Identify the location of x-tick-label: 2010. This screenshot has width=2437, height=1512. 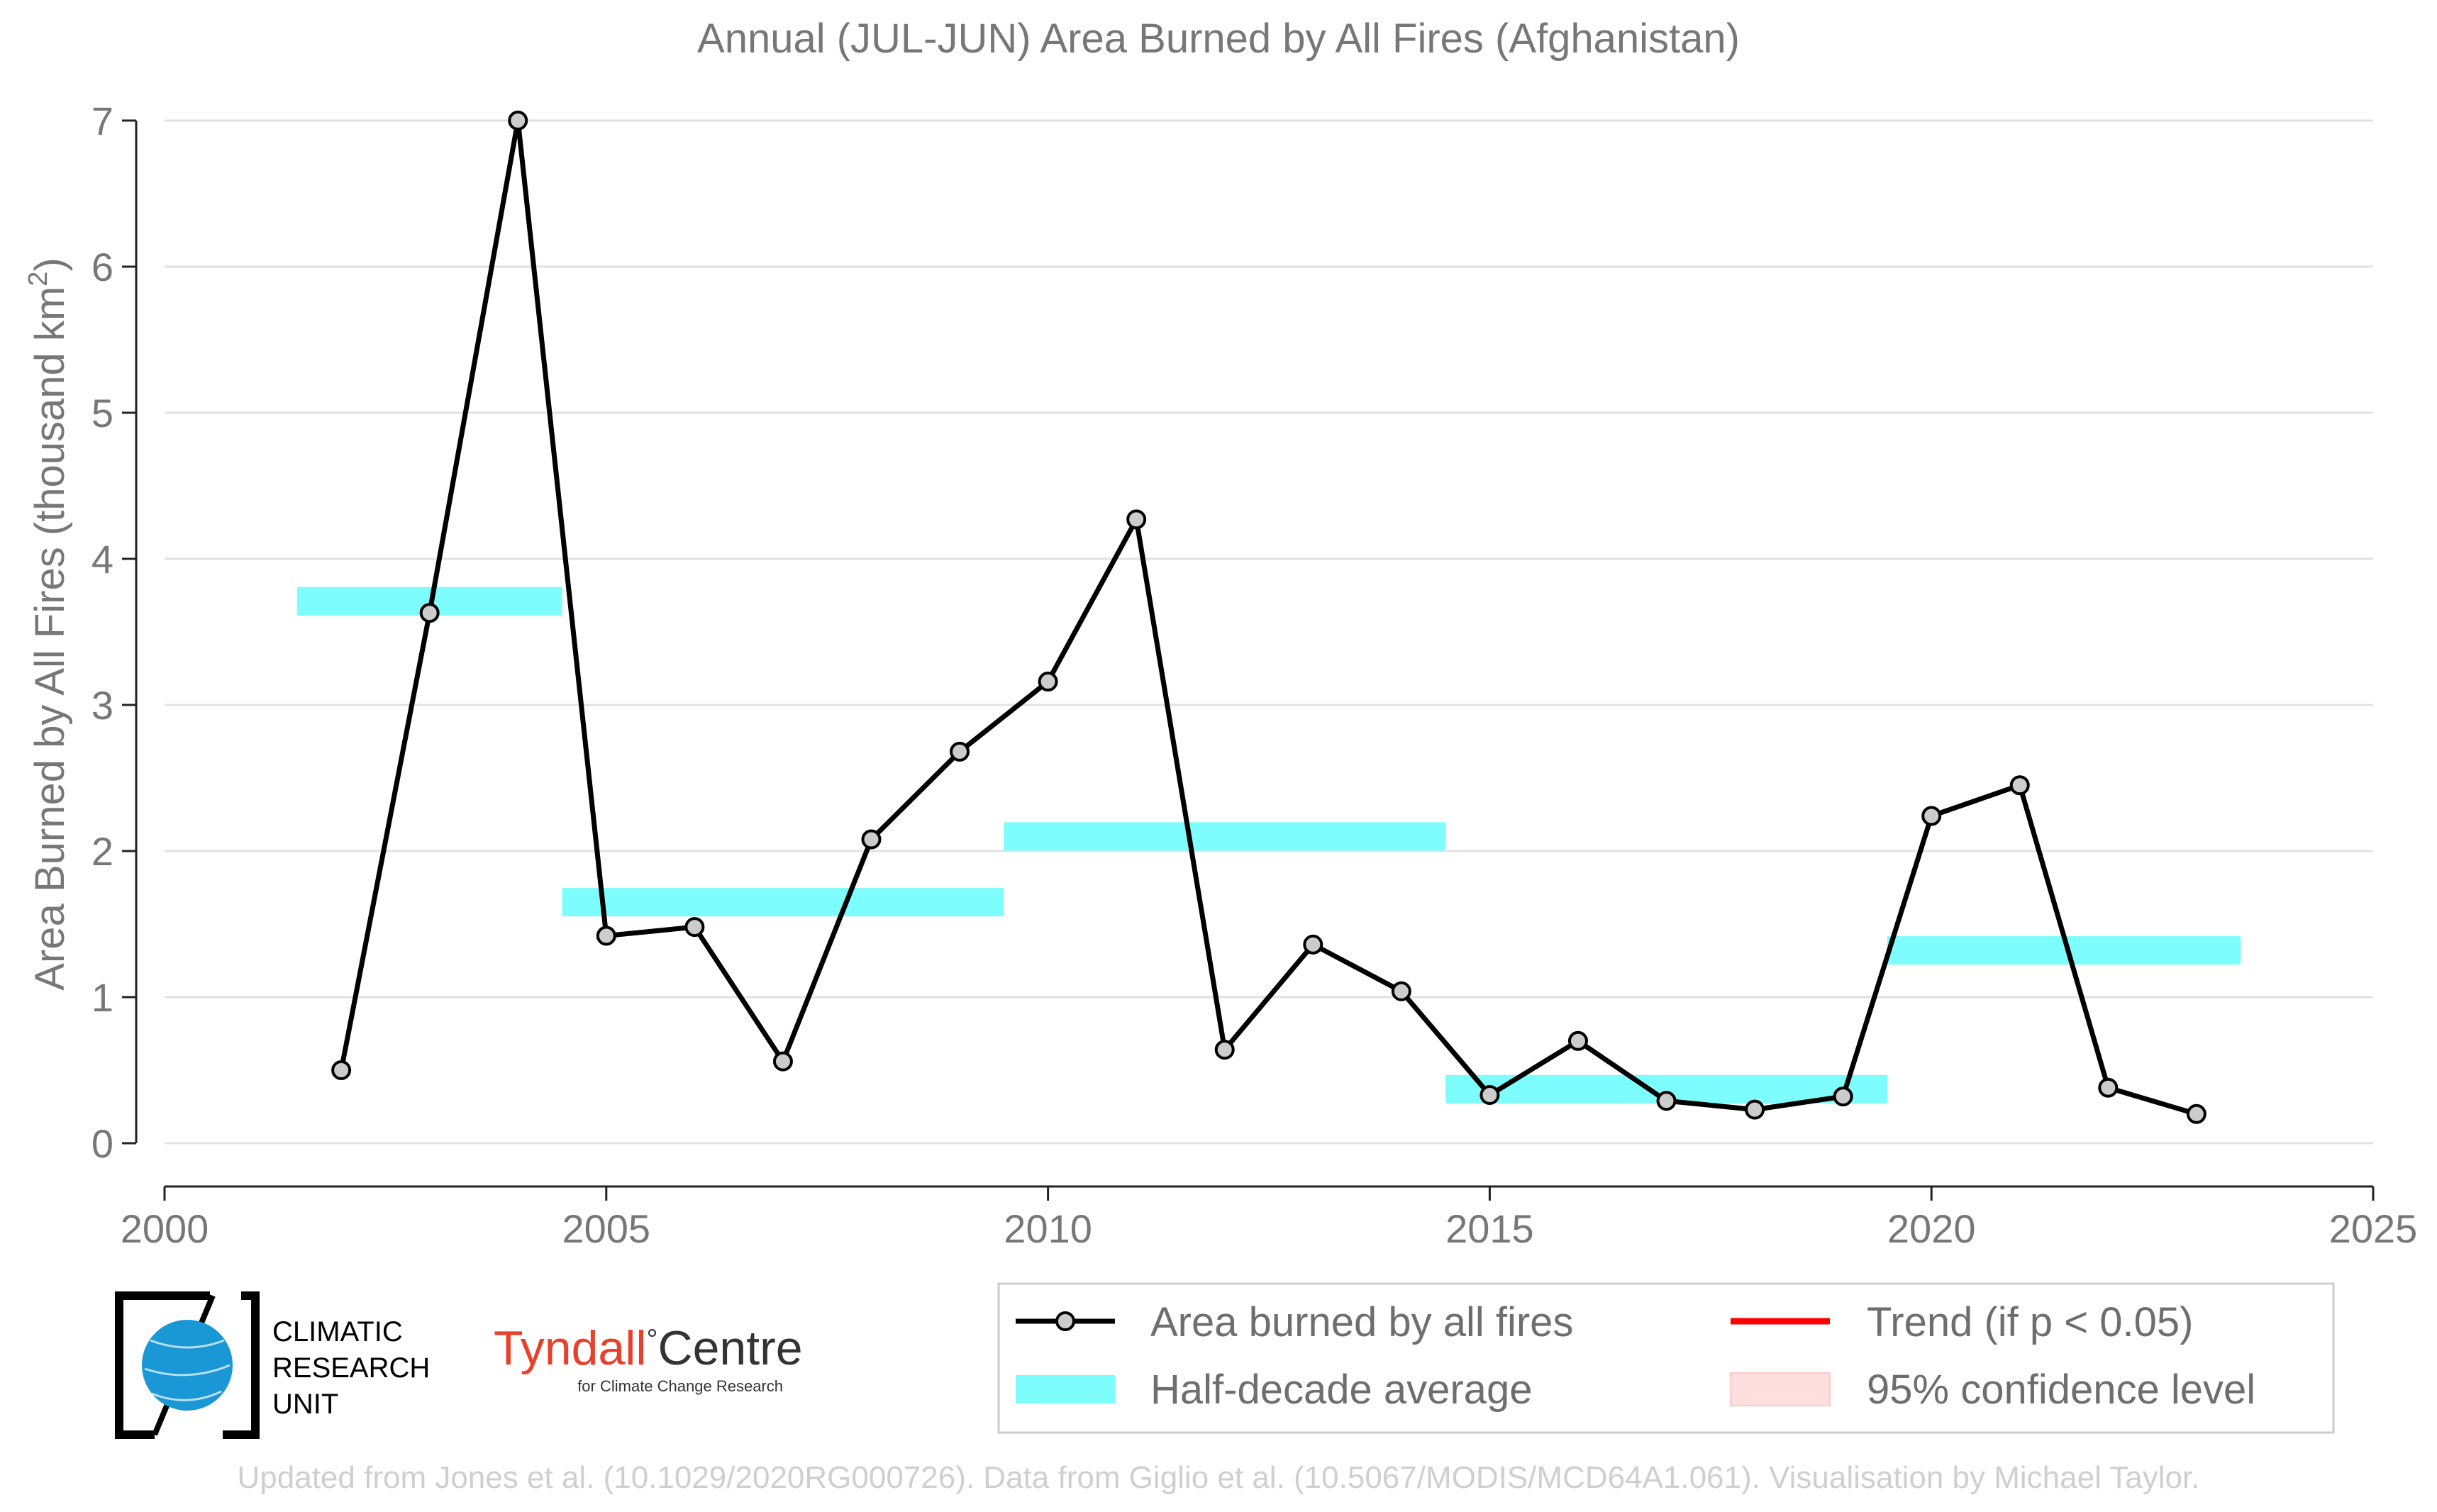
(1048, 1228).